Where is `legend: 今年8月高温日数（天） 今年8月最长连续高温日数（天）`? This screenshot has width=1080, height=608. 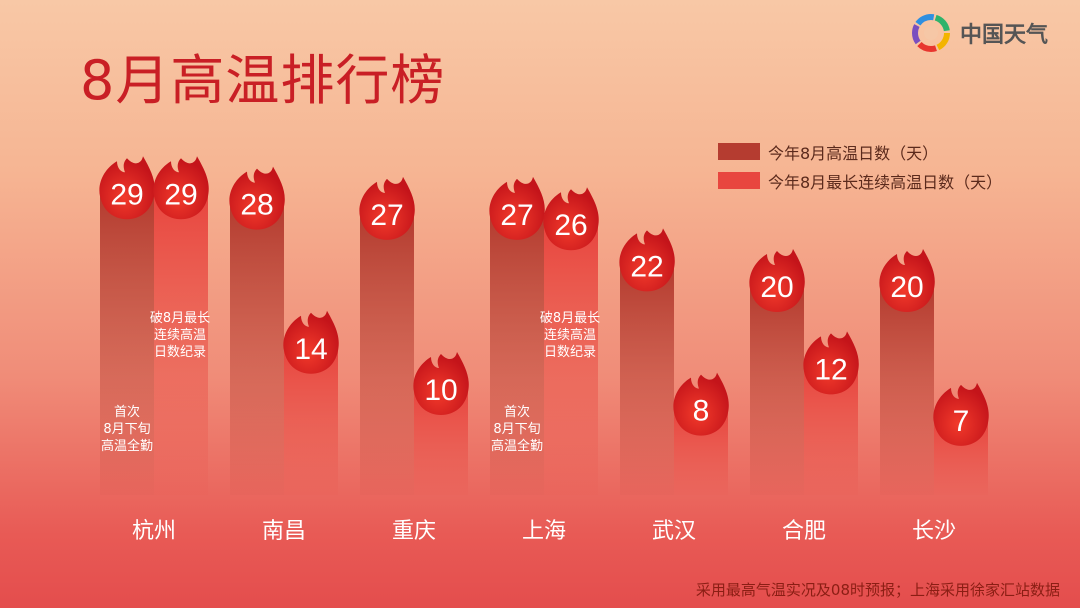 legend: 今年8月高温日数（天） 今年8月最长连续高温日数（天） is located at coordinates (860, 166).